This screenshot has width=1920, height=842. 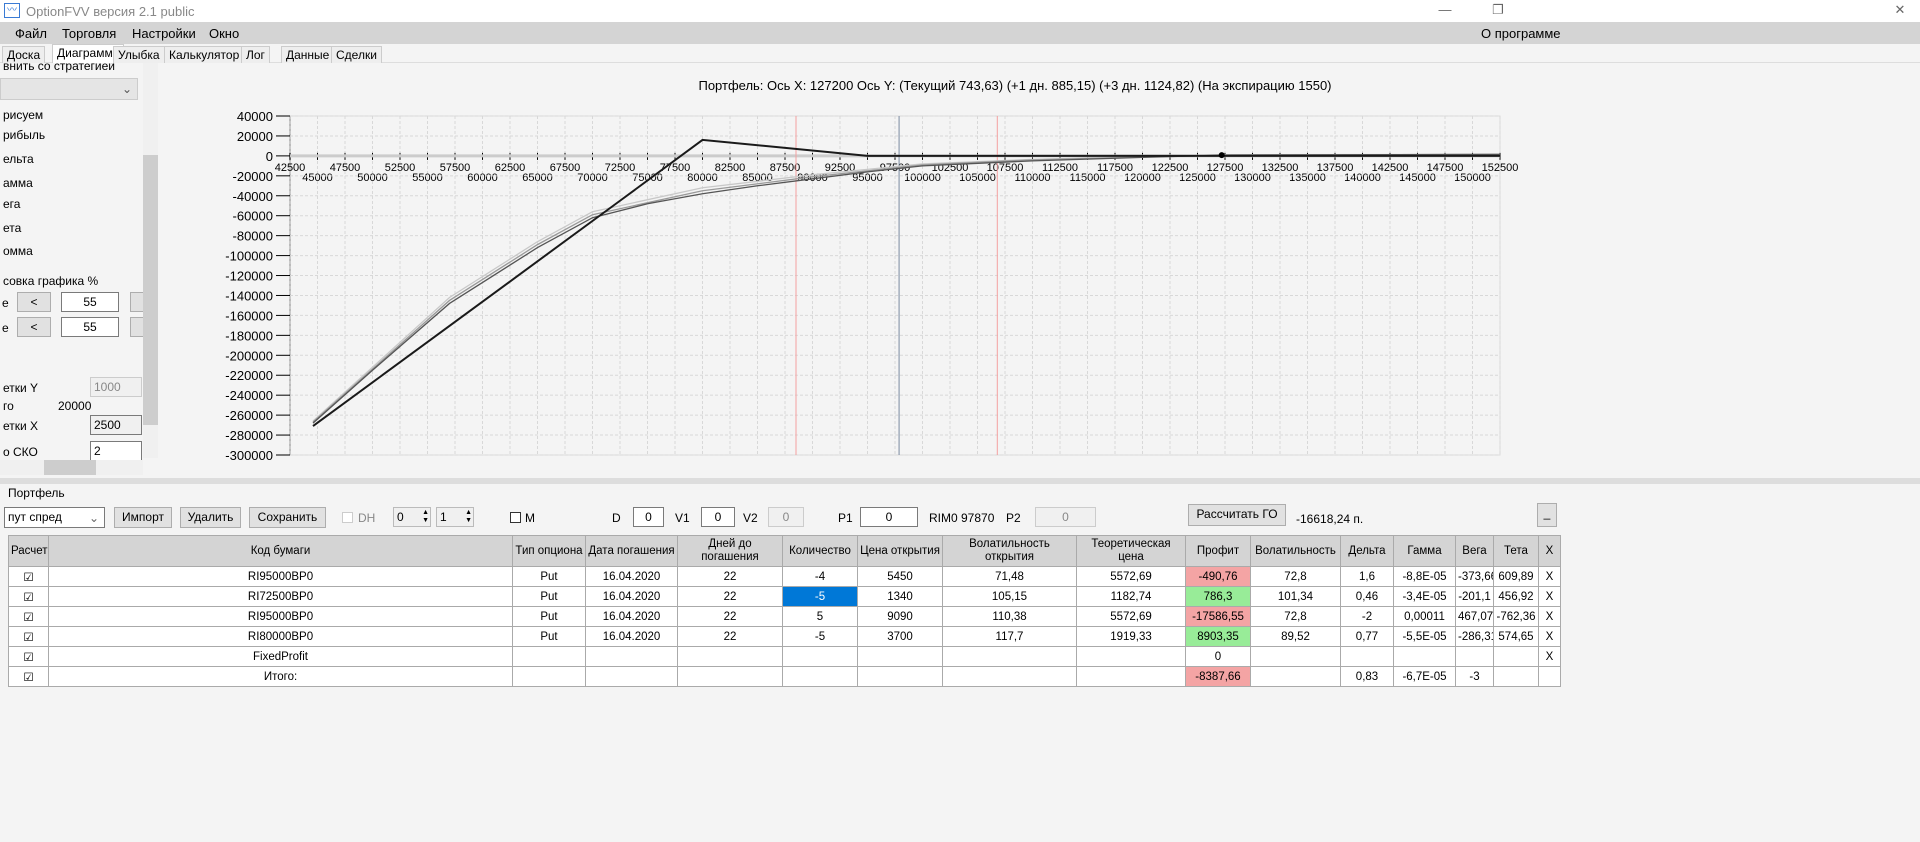 What do you see at coordinates (249, 256) in the screenshot?
I see `y-tick-label: -100000` at bounding box center [249, 256].